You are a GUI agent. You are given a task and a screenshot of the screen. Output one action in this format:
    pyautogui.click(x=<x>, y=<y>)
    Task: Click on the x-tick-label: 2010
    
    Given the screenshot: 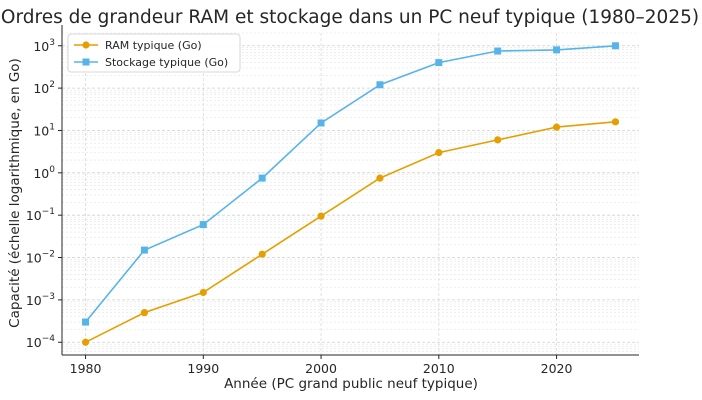 What is the action you would take?
    pyautogui.click(x=439, y=368)
    